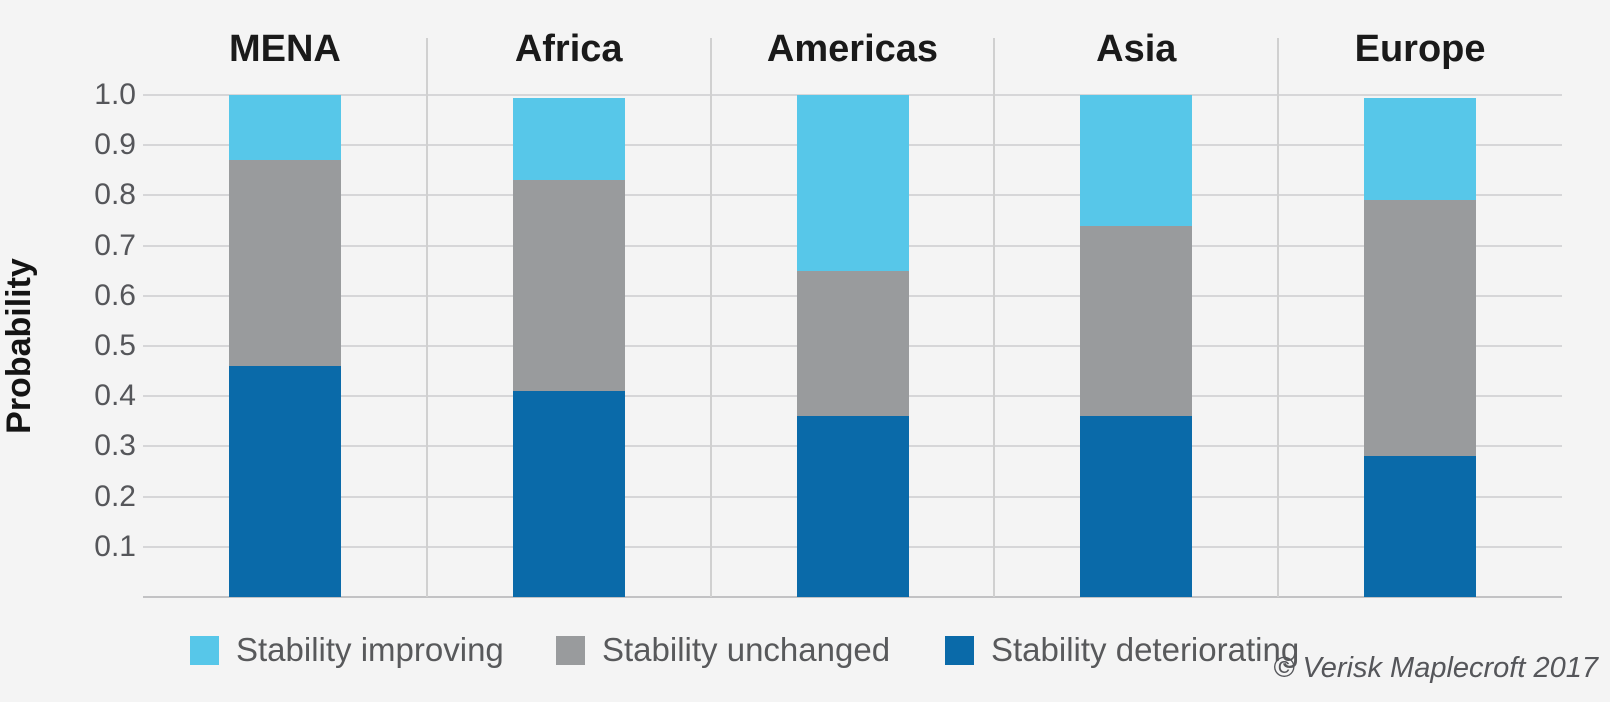 The width and height of the screenshot is (1610, 702). Describe the element at coordinates (569, 286) in the screenshot. I see `bar-africa-stability-unchanged` at that location.